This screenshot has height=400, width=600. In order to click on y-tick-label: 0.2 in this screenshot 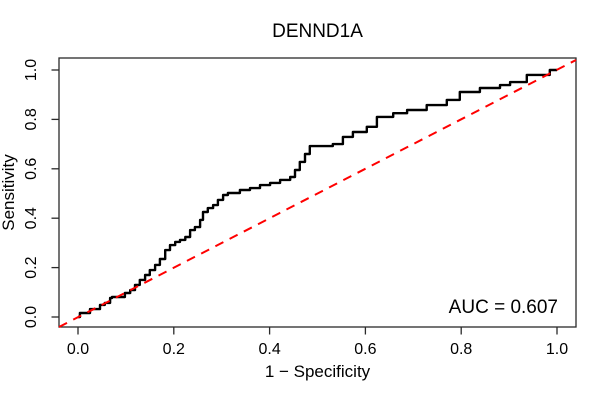, I will do `click(31, 267)`.